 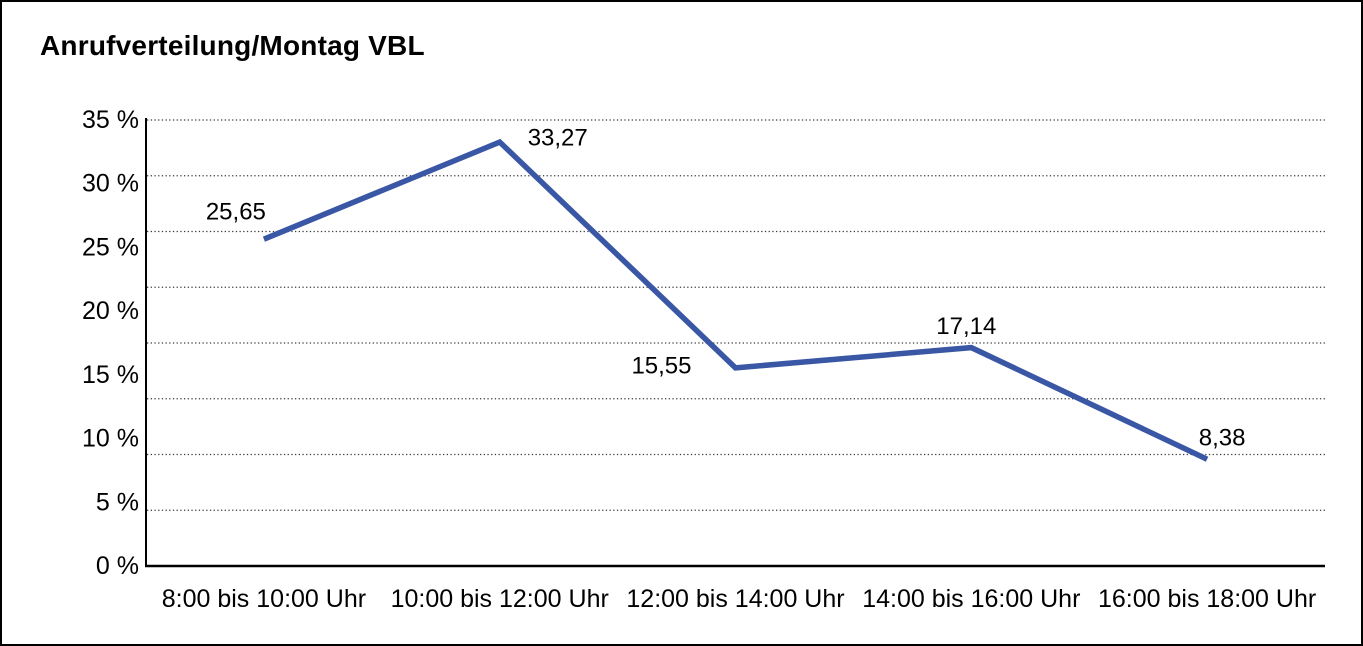 I want to click on y-axis-label: 35 %, so click(x=110, y=120).